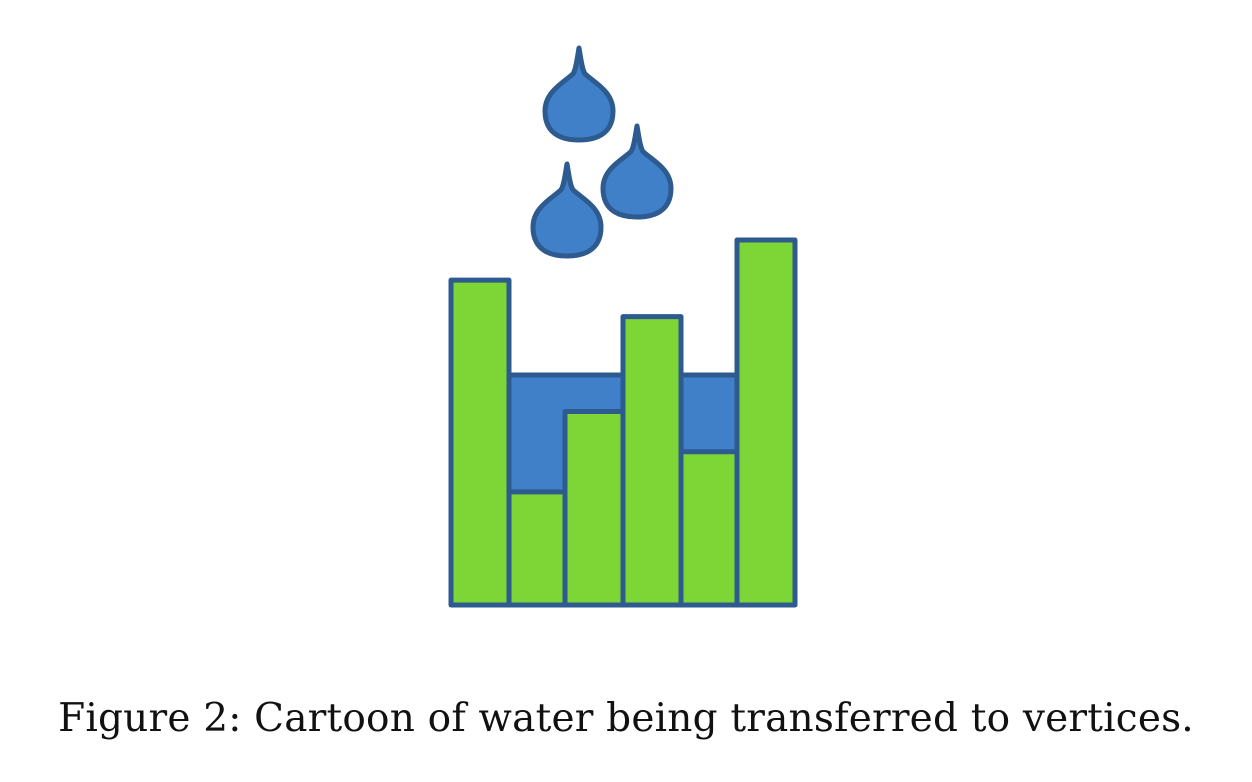 This screenshot has height=782, width=1252. I want to click on water-drop-top, so click(579, 94).